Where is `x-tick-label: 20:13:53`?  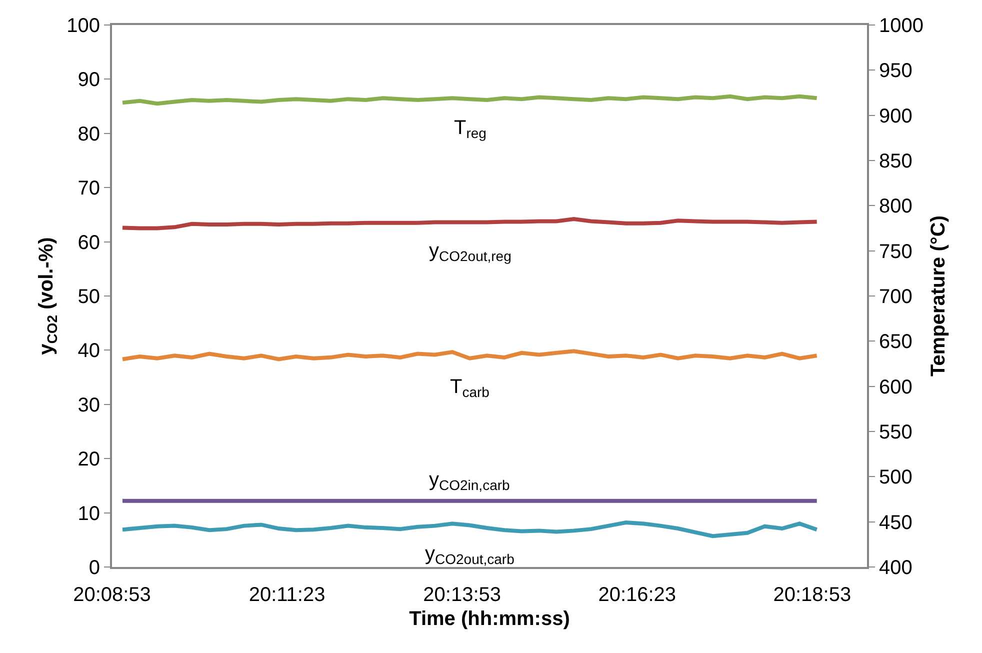
x-tick-label: 20:13:53 is located at coordinates (462, 595).